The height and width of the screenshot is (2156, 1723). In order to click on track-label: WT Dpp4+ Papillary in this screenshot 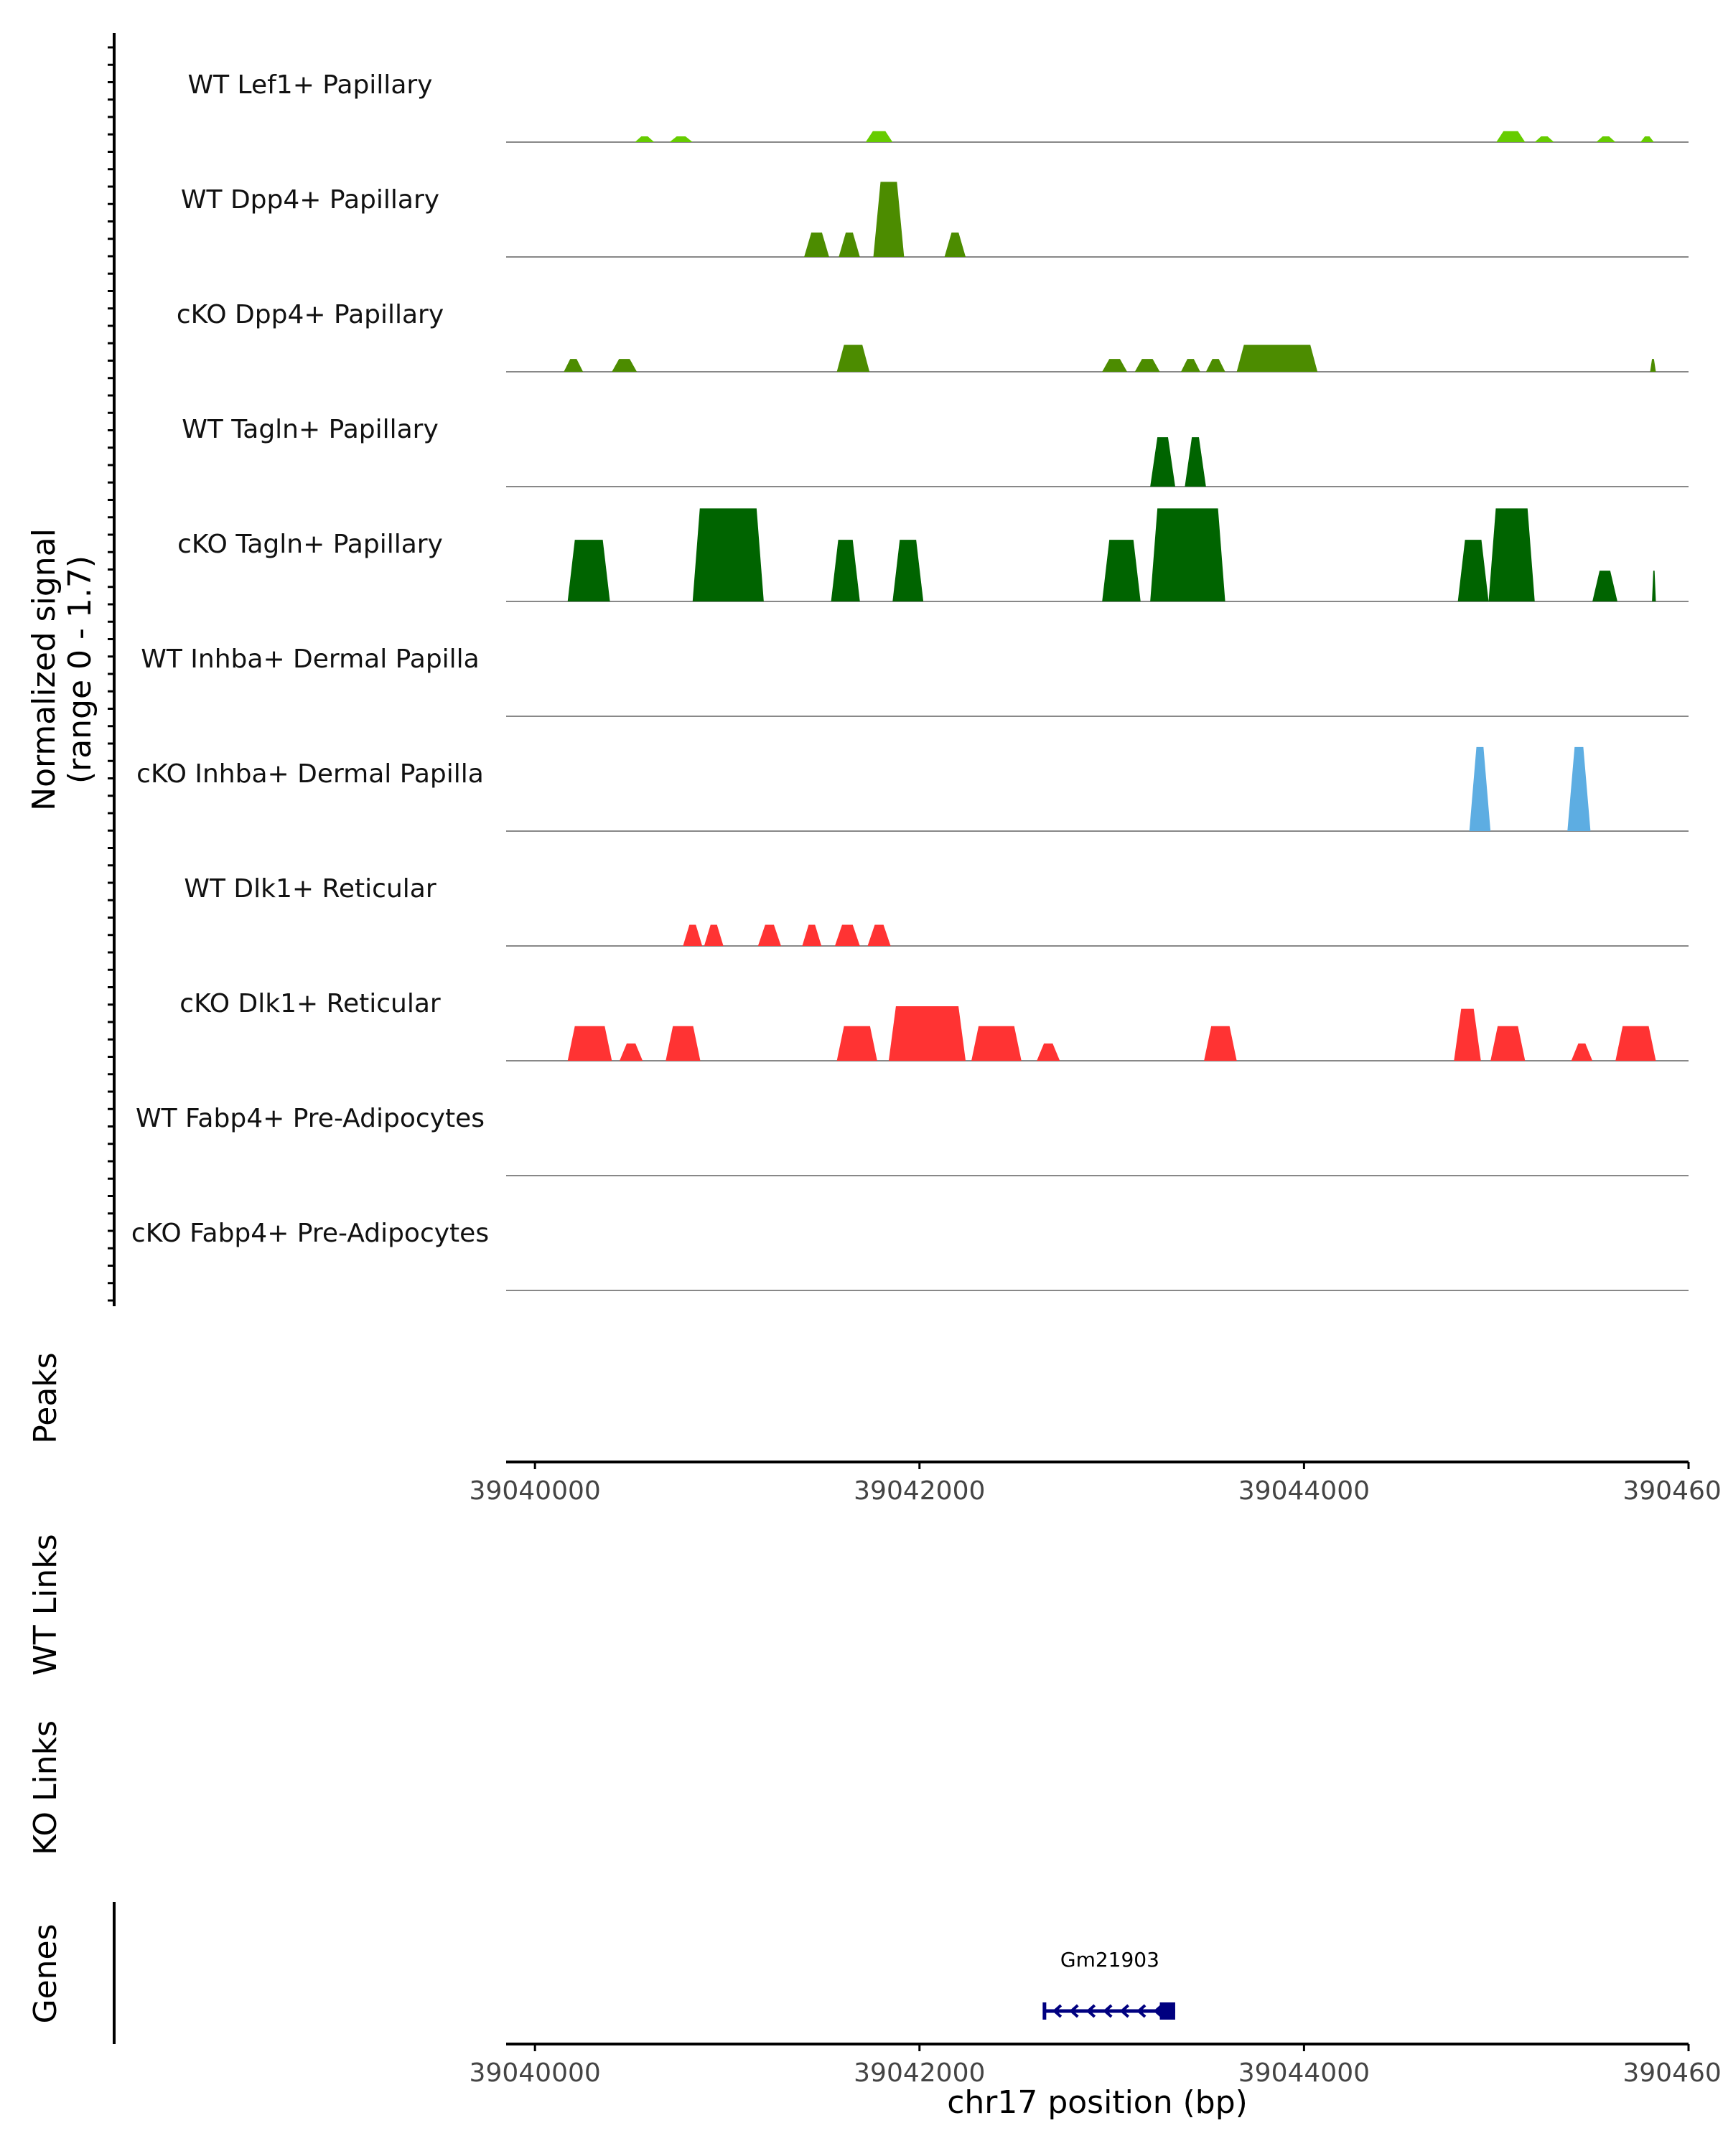, I will do `click(310, 200)`.